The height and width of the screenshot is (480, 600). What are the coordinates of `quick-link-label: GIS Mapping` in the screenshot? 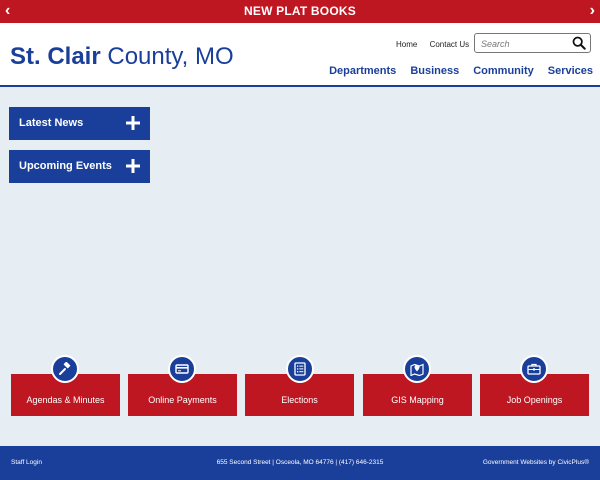 It's located at (417, 400).